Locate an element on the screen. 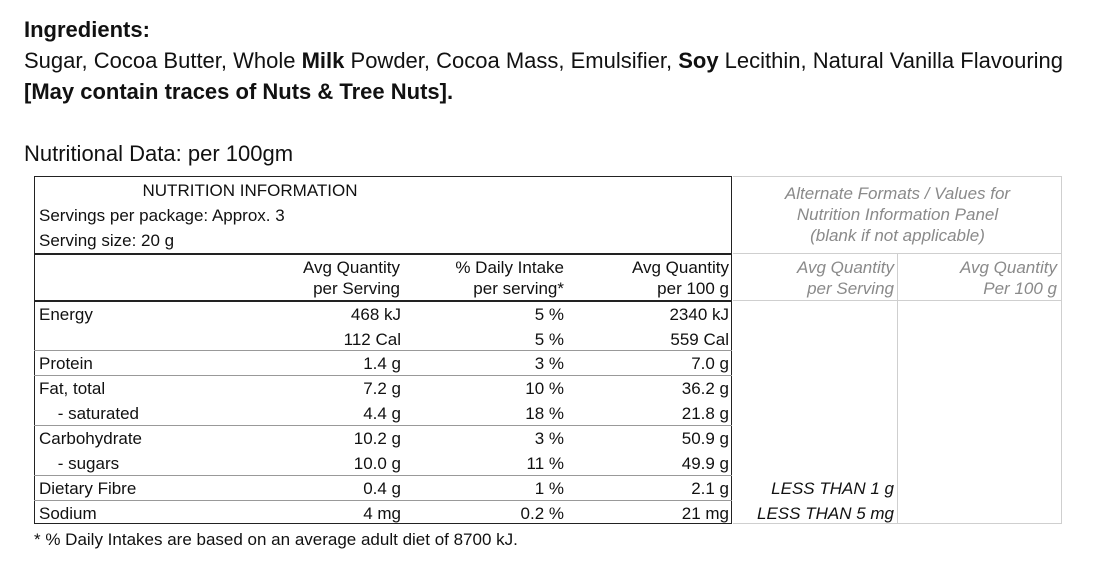 Image resolution: width=1106 pixels, height=562 pixels. col-header-daily-intake: % Daily Intake is located at coordinates (509, 267).